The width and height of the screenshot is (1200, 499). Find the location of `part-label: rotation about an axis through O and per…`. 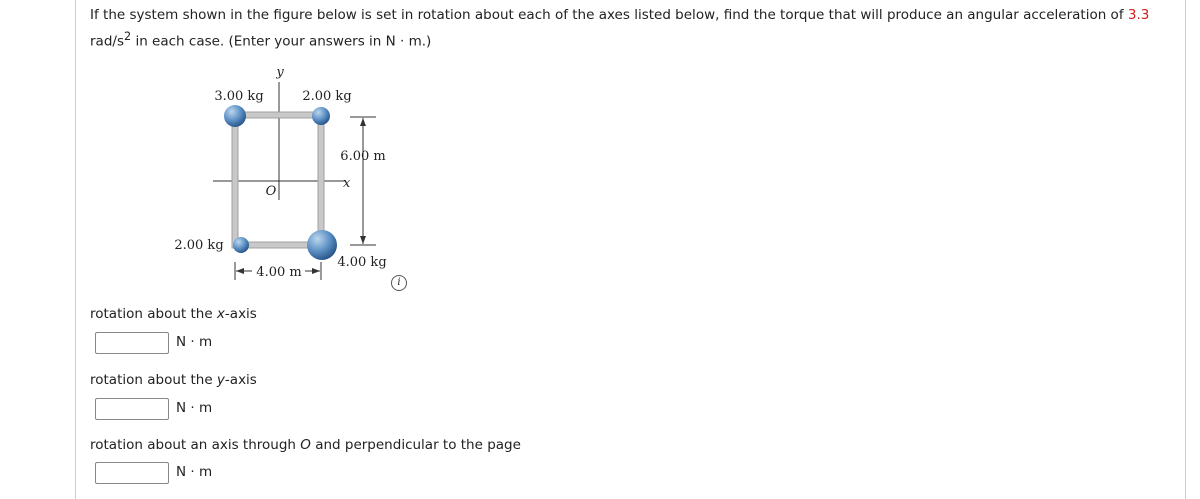

part-label: rotation about an axis through O and per… is located at coordinates (305, 445).